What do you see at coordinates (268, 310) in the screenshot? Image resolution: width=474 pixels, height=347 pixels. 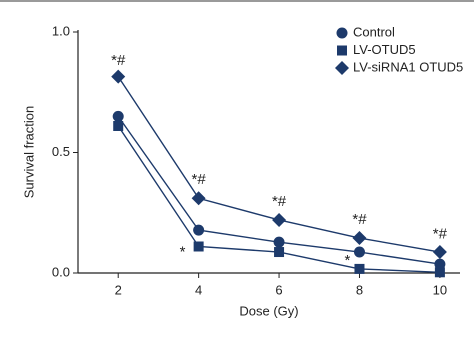 I see `x-axis-label: Dose (Gy)` at bounding box center [268, 310].